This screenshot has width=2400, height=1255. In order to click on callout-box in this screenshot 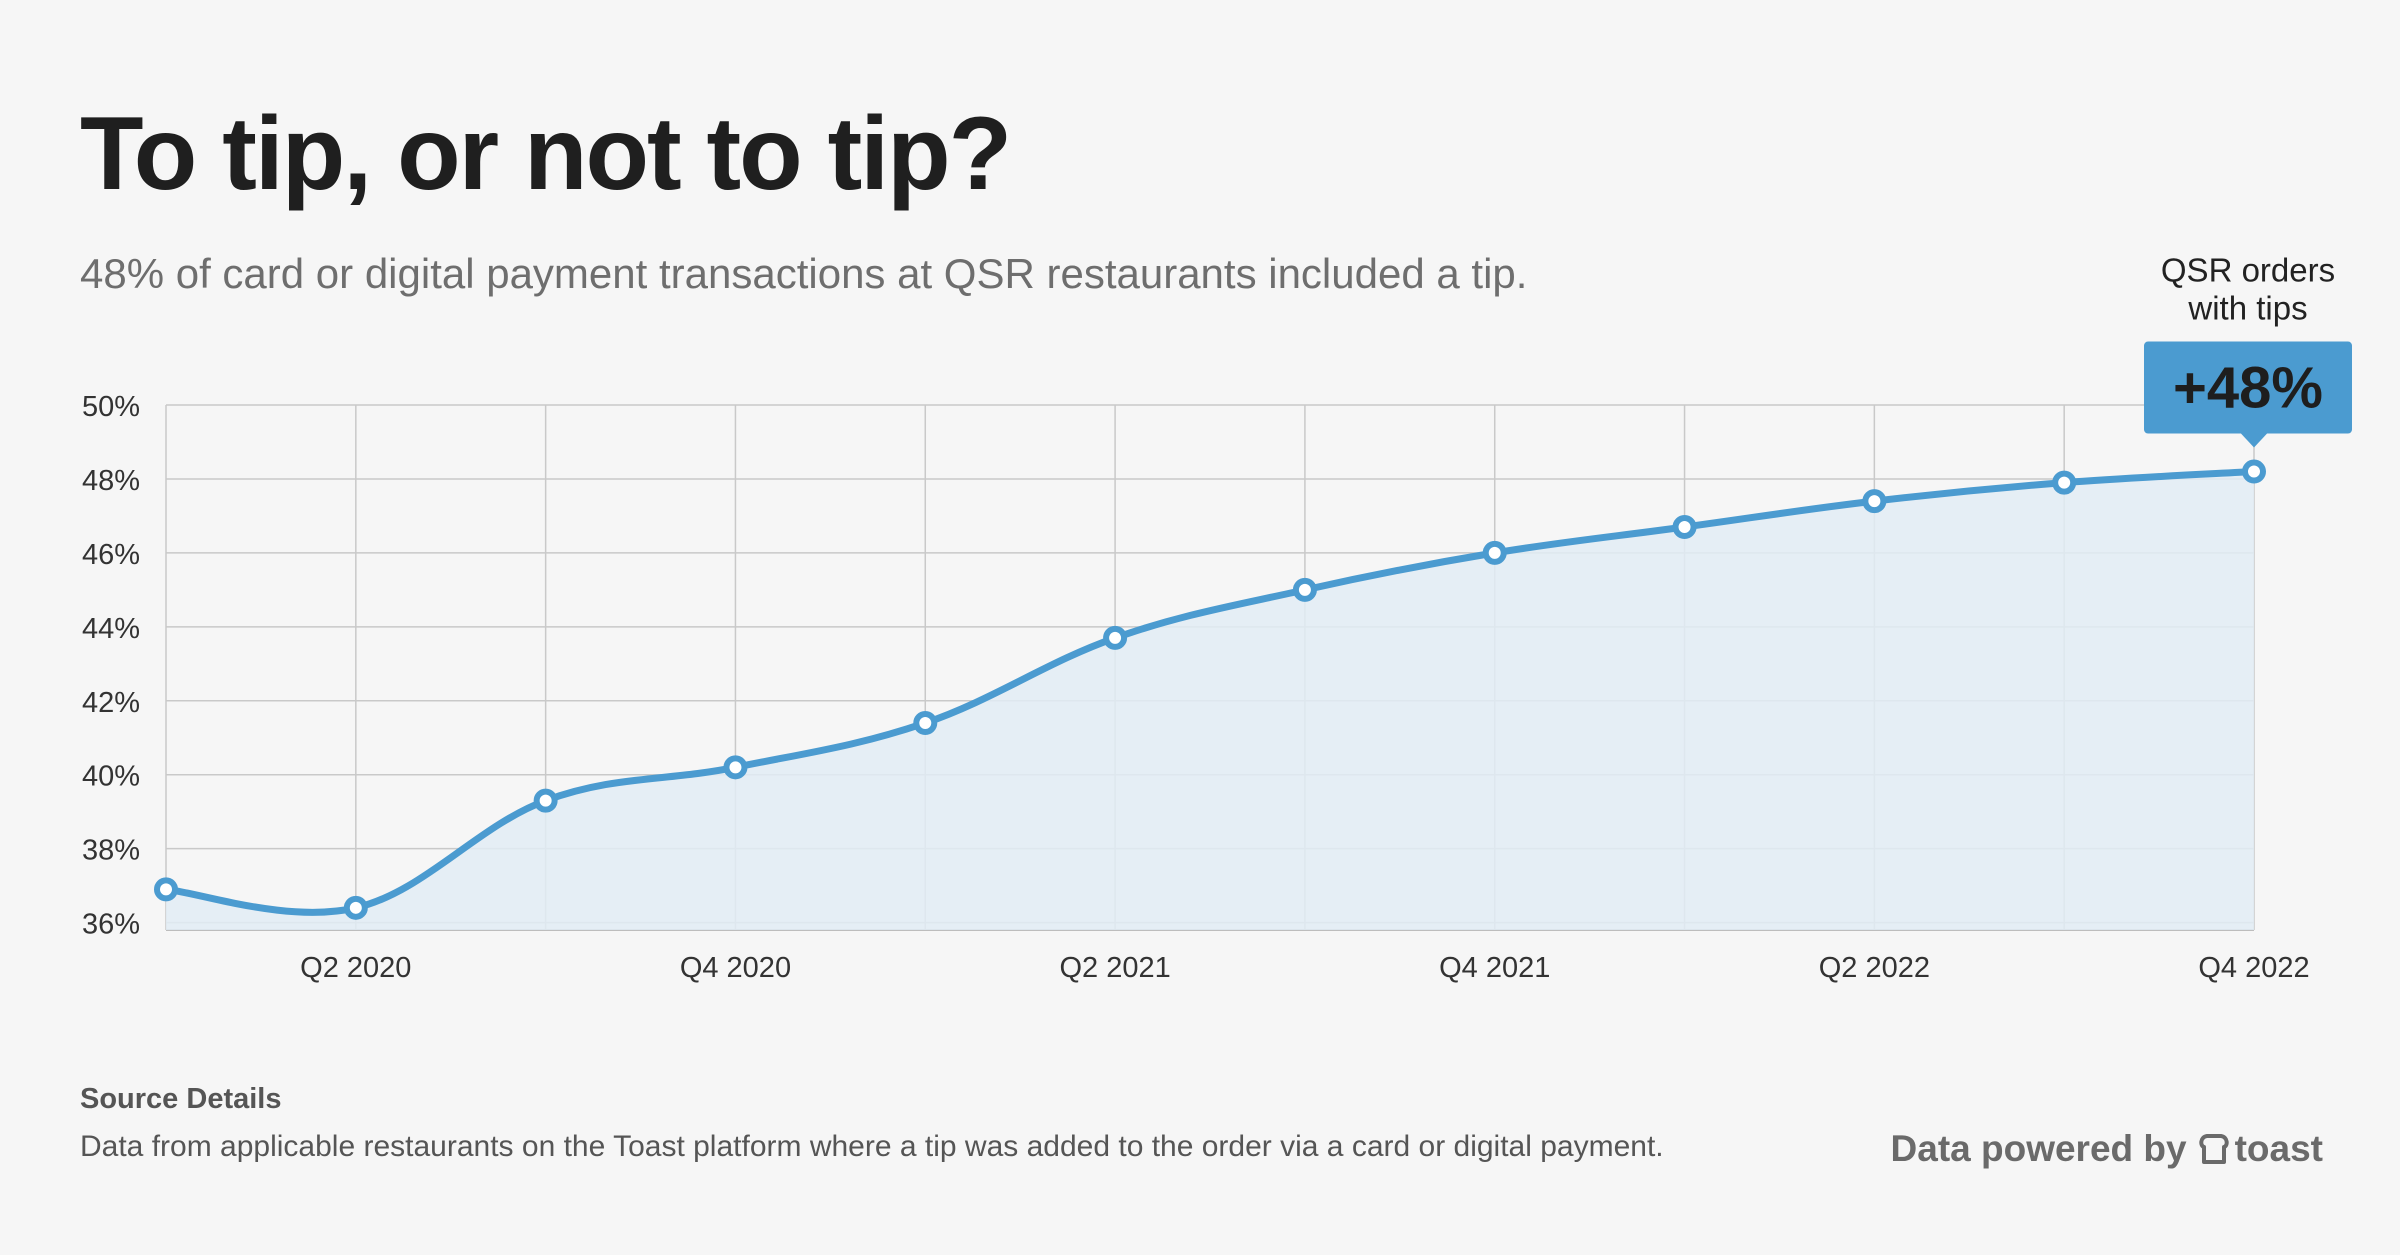, I will do `click(2248, 387)`.